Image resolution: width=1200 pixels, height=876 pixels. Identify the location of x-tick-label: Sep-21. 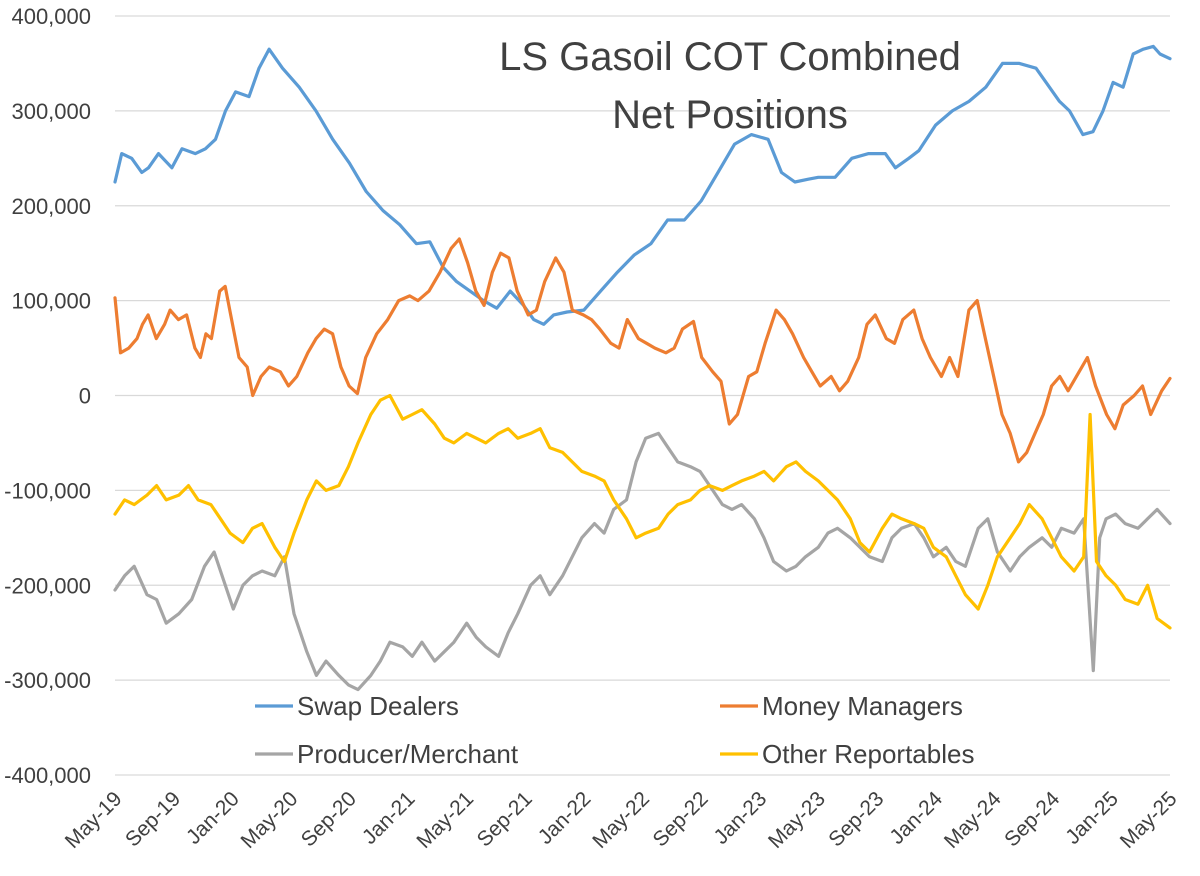
(505, 819).